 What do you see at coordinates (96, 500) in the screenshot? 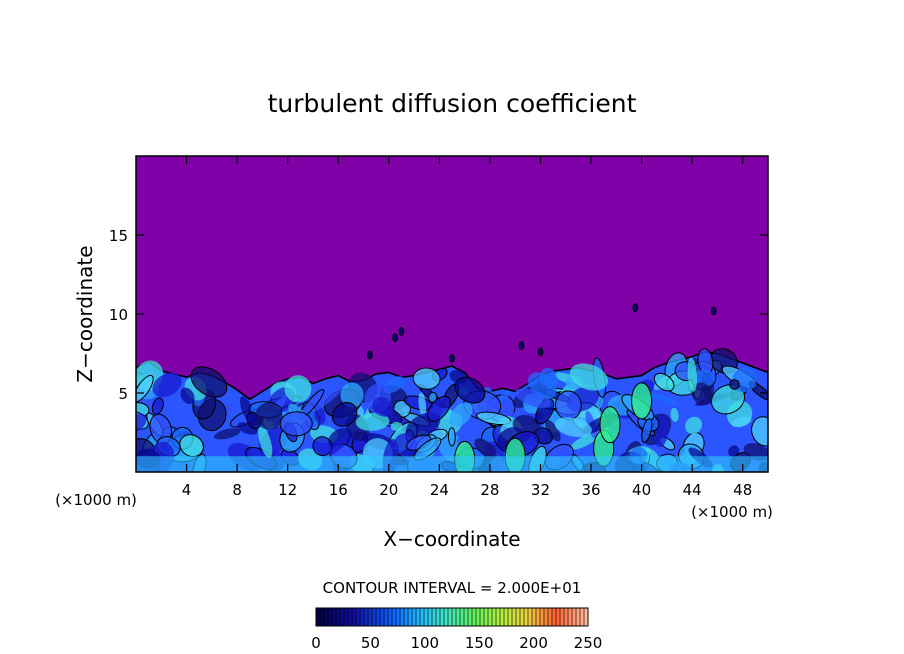
I see `x-unit-left: (×1000 m)` at bounding box center [96, 500].